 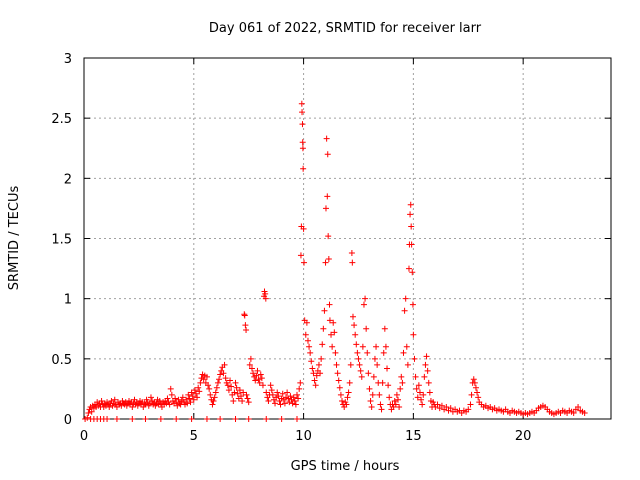 What do you see at coordinates (68, 300) in the screenshot?
I see `y-tick-label: 1` at bounding box center [68, 300].